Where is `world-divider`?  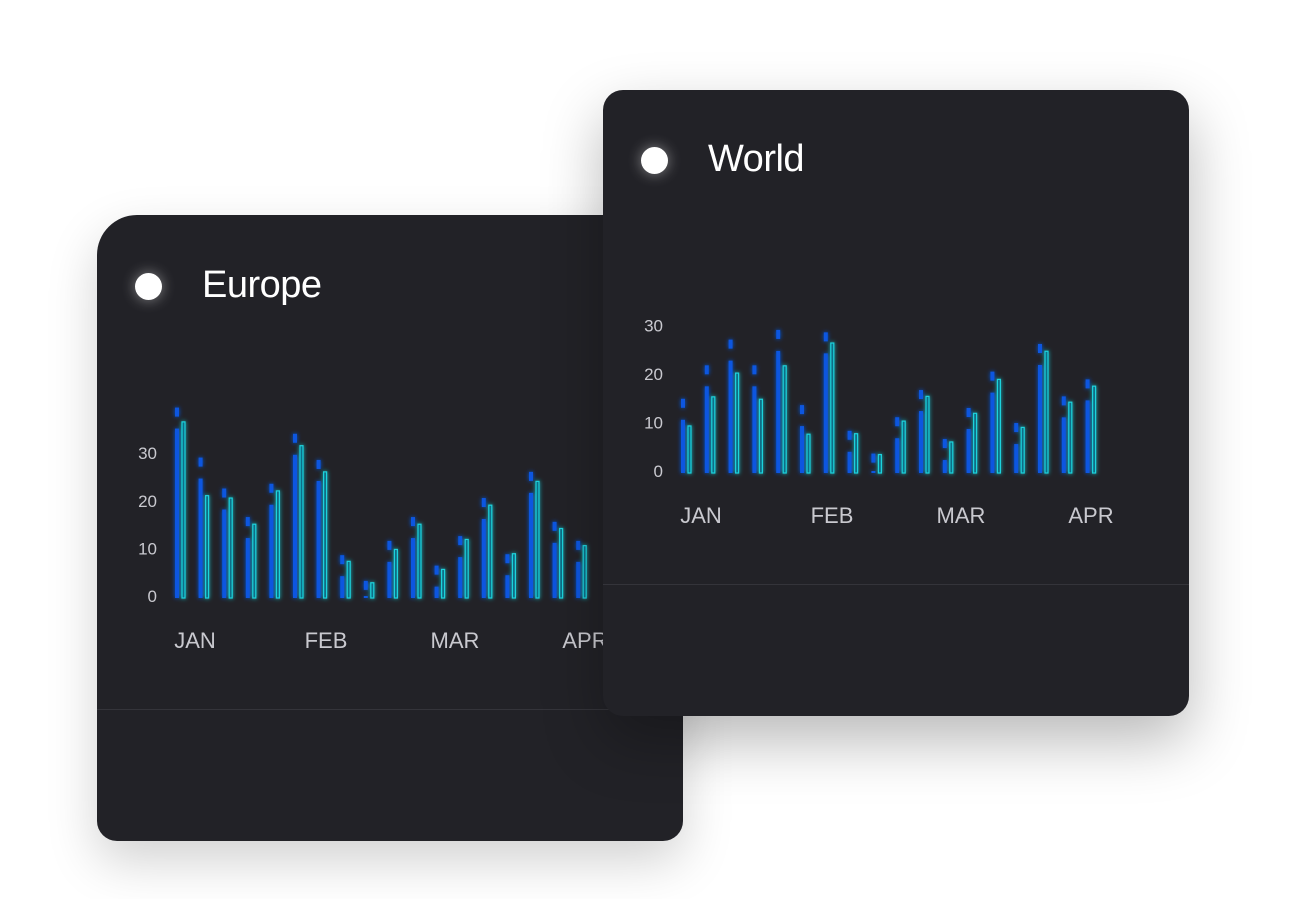 world-divider is located at coordinates (896, 584).